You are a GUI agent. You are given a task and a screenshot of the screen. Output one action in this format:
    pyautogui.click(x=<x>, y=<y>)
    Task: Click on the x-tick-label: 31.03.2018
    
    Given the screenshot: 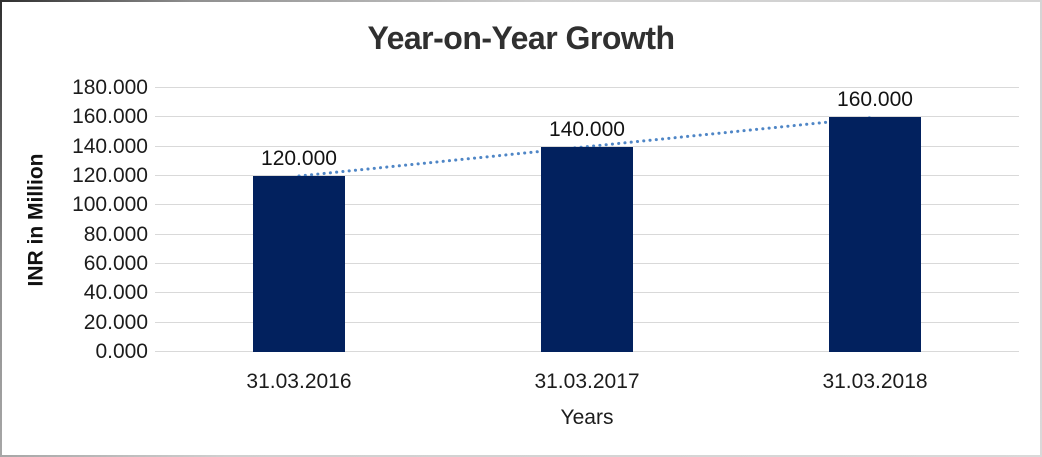 What is the action you would take?
    pyautogui.click(x=875, y=381)
    